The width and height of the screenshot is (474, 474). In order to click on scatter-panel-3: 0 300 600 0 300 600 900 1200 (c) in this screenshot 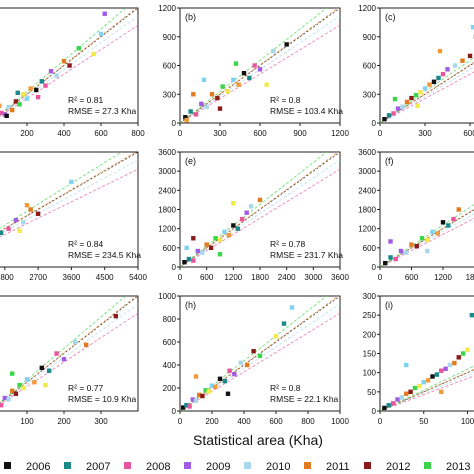, I will do `click(416, 71)`.